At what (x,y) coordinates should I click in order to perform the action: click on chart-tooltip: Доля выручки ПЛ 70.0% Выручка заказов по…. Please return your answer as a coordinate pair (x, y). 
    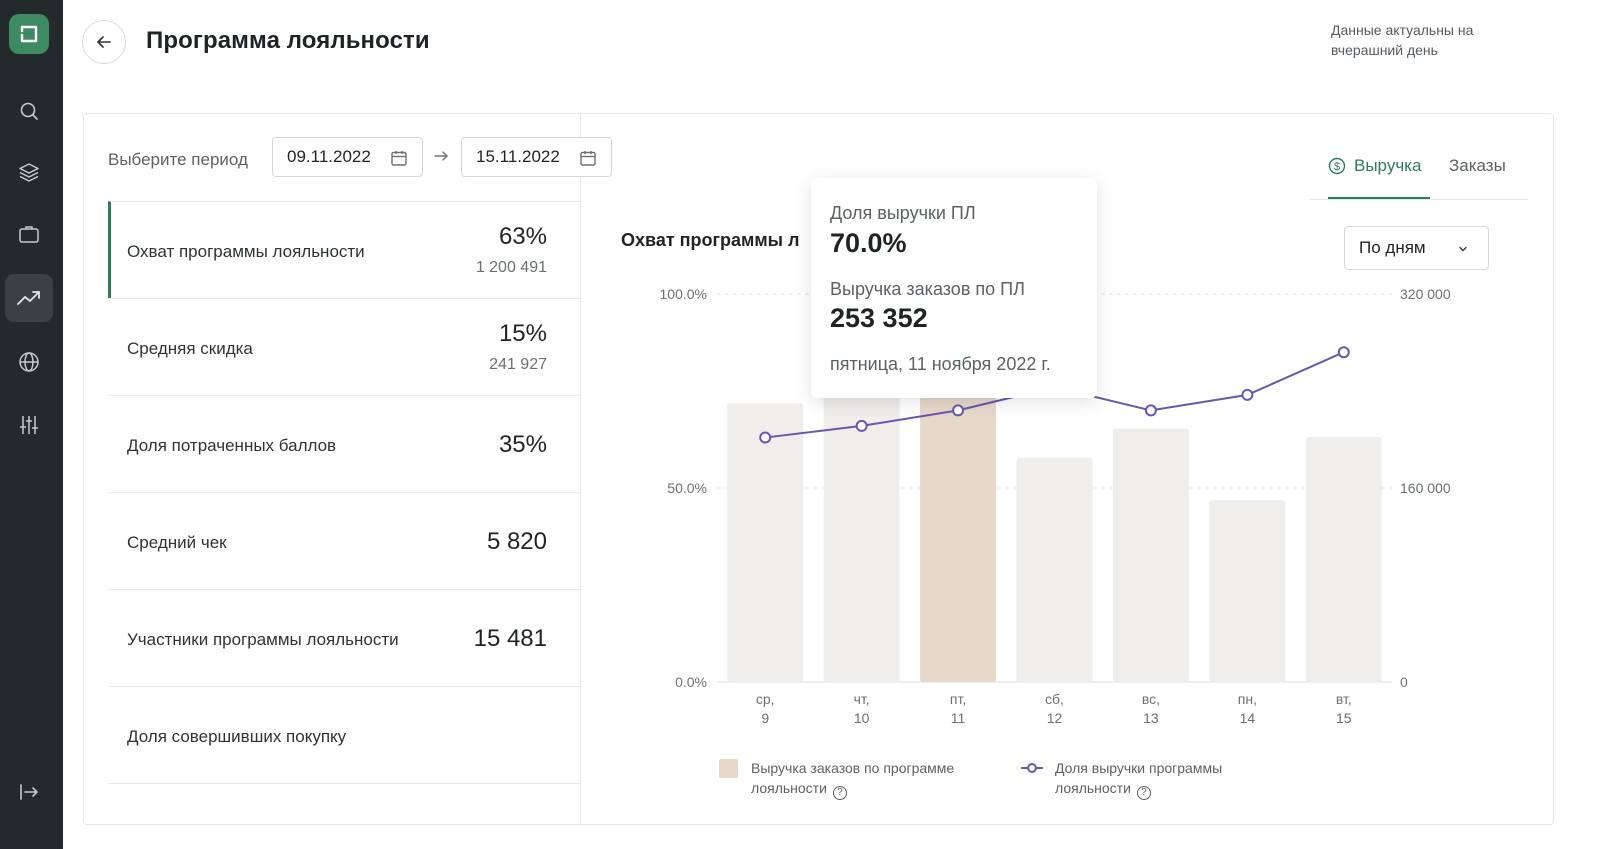
    Looking at the image, I should click on (954, 288).